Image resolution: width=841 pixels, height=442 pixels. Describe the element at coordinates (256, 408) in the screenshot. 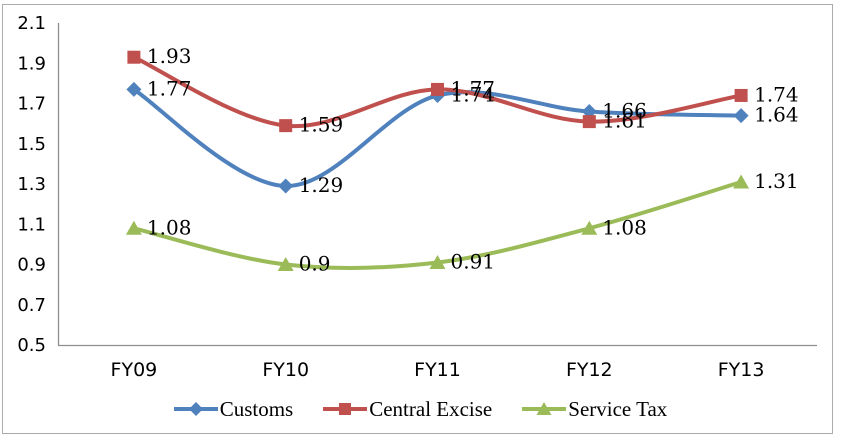

I see `legend-label-customs: Customs` at that location.